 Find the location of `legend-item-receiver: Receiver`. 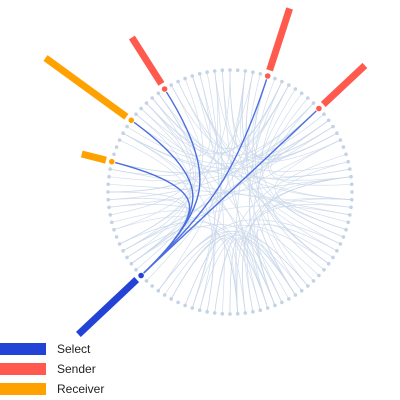

legend-item-receiver: Receiver is located at coordinates (70, 389).